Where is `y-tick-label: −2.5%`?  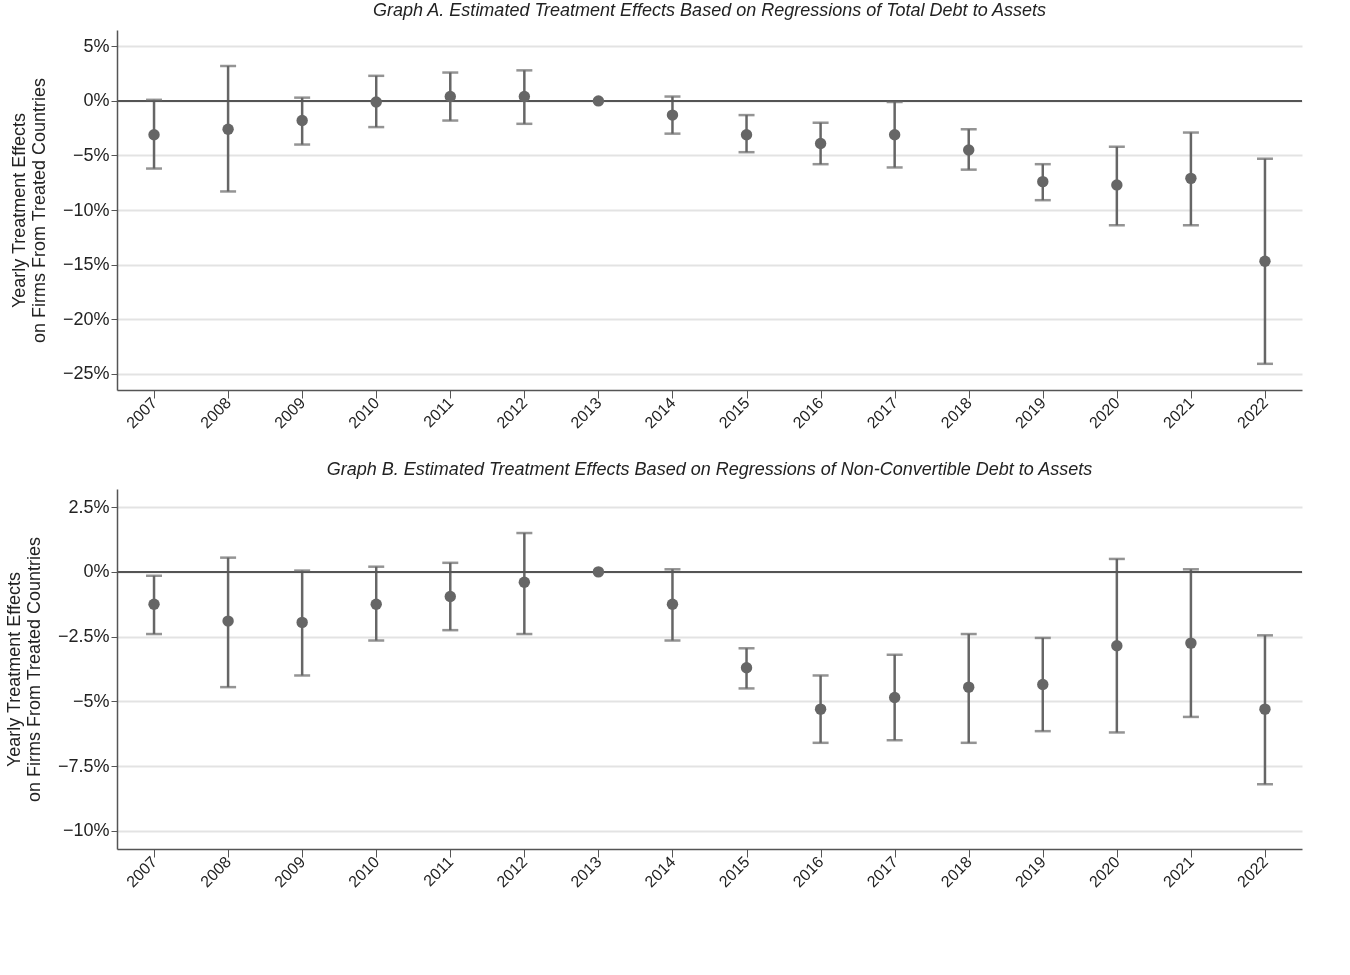
y-tick-label: −2.5% is located at coordinates (83, 636).